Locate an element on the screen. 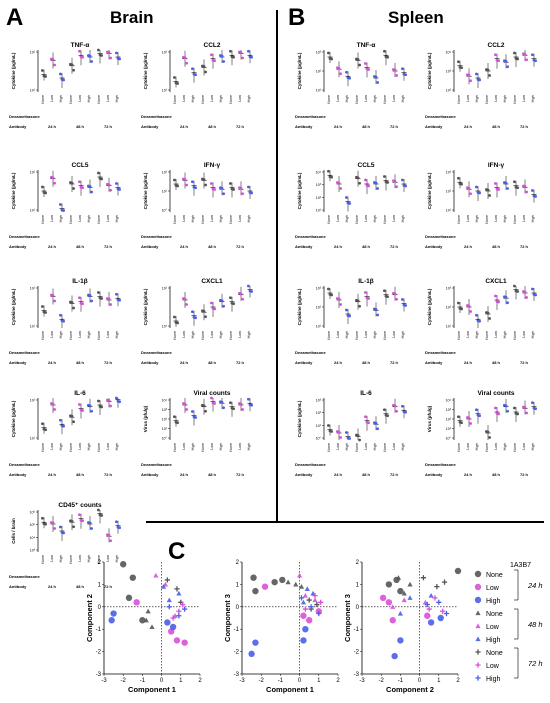 This screenshot has height=703, width=550. pca-x-label: Component 1 is located at coordinates (152, 689).